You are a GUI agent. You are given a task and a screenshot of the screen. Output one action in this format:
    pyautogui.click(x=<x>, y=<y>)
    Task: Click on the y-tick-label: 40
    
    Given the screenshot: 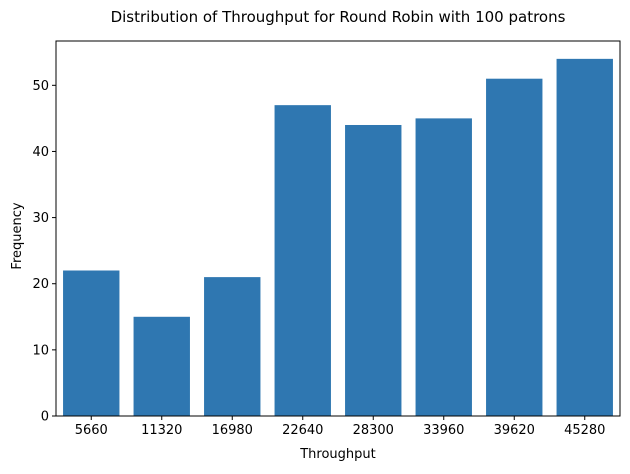 What is the action you would take?
    pyautogui.click(x=40, y=152)
    